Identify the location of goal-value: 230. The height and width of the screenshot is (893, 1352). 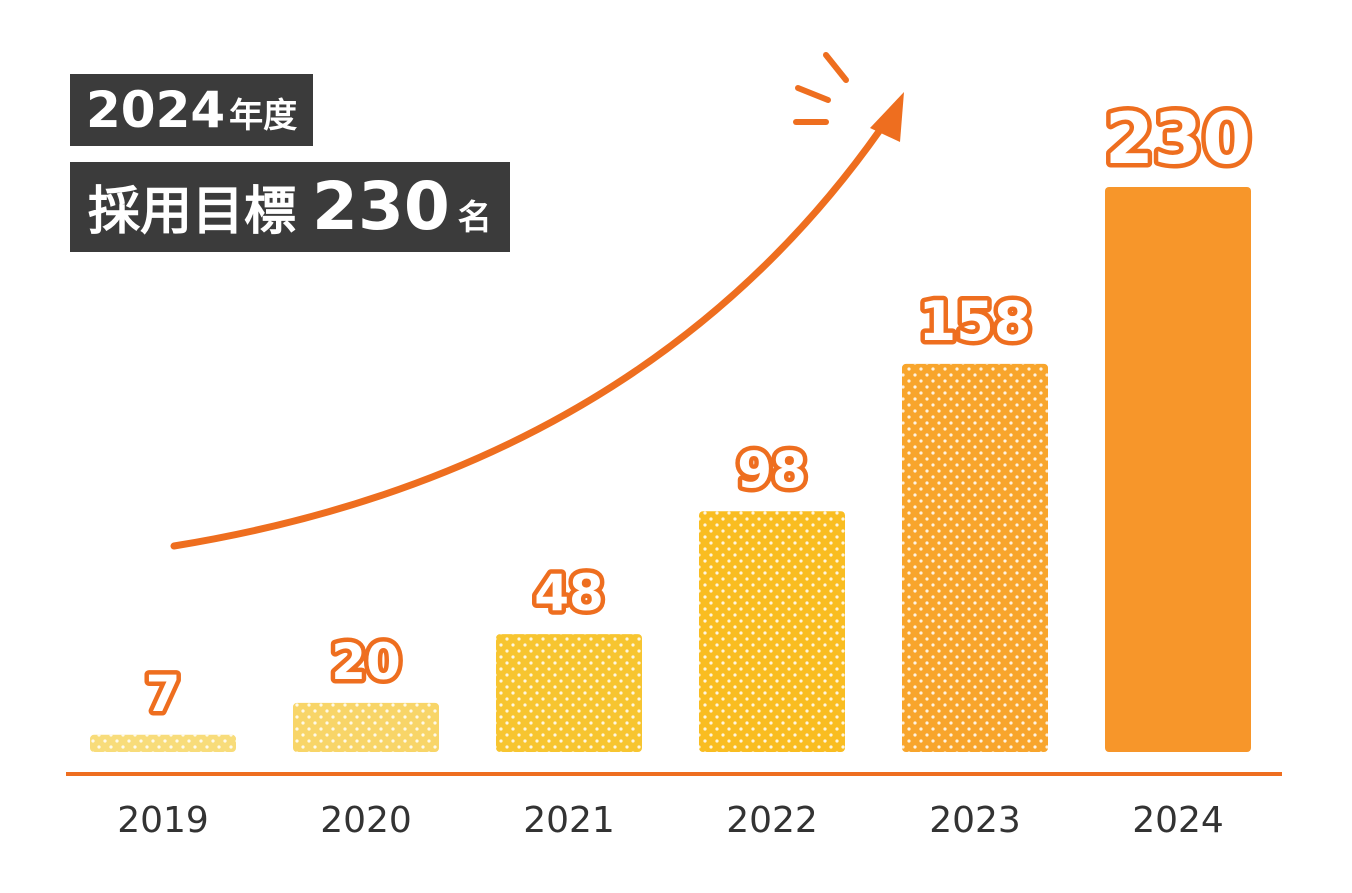
(381, 206).